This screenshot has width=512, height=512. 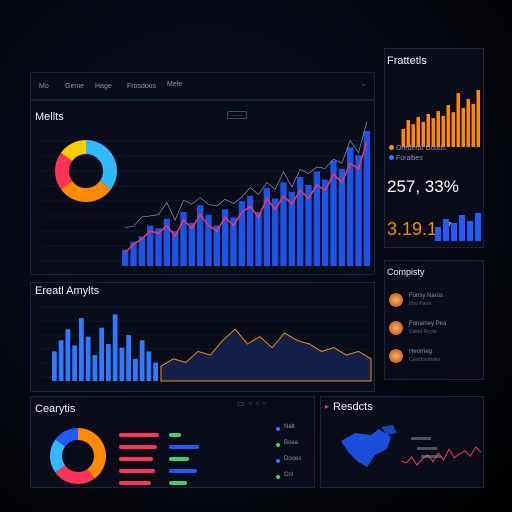 What do you see at coordinates (175, 84) in the screenshot?
I see `nav-item-5: Mele` at bounding box center [175, 84].